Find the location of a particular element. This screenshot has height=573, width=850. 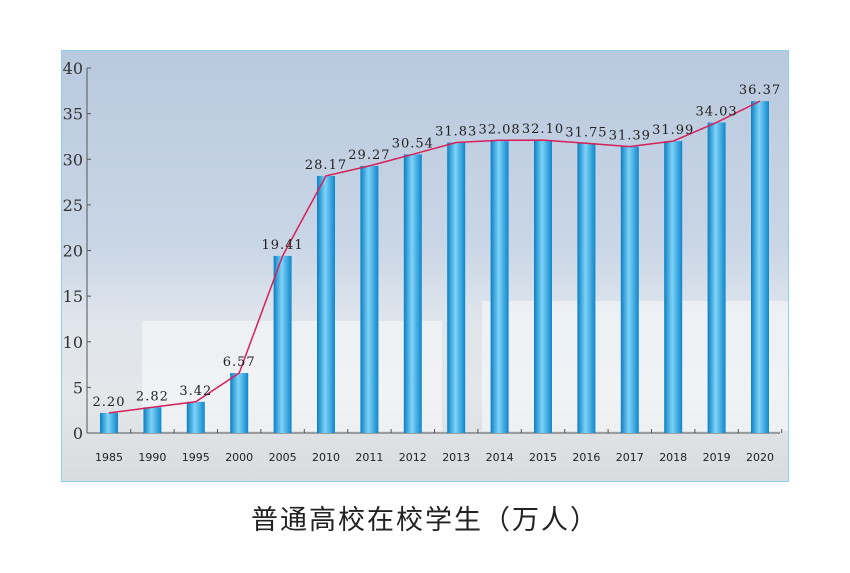

data-label: 36.37 is located at coordinates (760, 90).